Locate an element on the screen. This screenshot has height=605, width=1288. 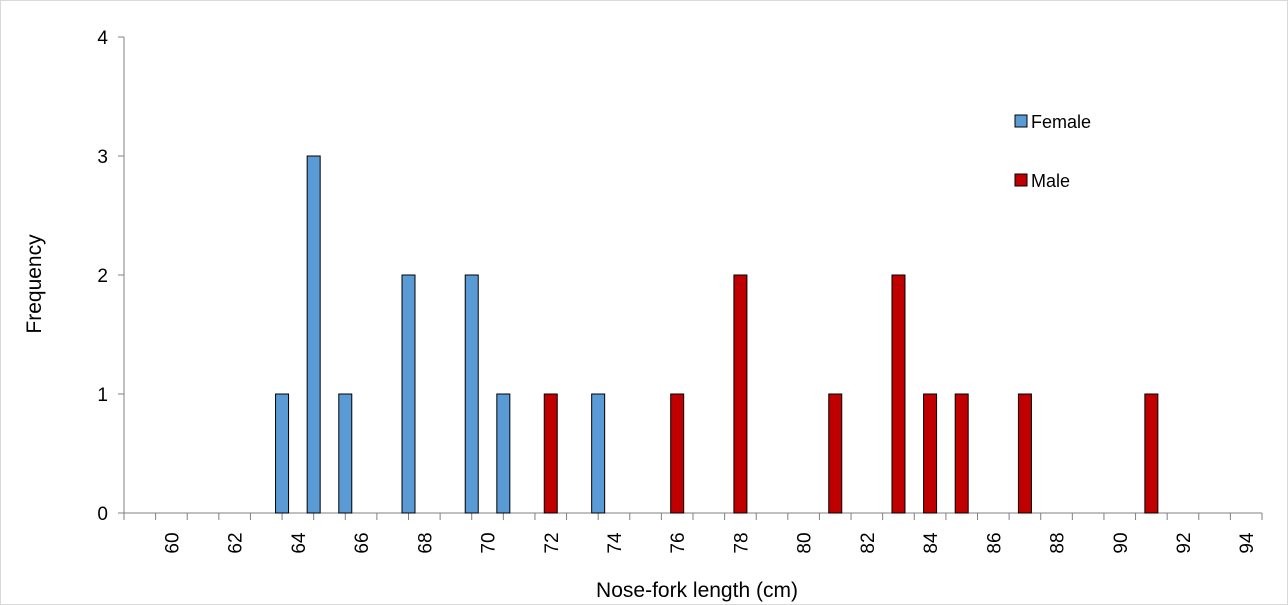
legend: Female Male is located at coordinates (1052, 151).